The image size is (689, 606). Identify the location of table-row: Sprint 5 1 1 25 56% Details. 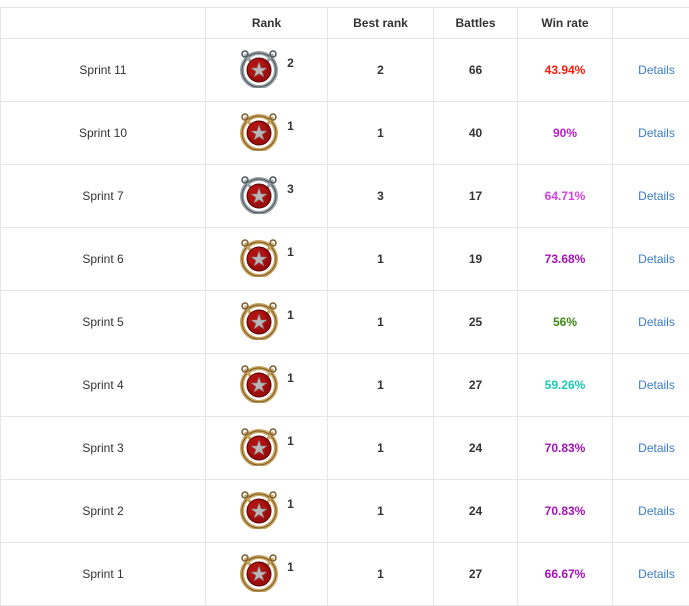
(345, 322).